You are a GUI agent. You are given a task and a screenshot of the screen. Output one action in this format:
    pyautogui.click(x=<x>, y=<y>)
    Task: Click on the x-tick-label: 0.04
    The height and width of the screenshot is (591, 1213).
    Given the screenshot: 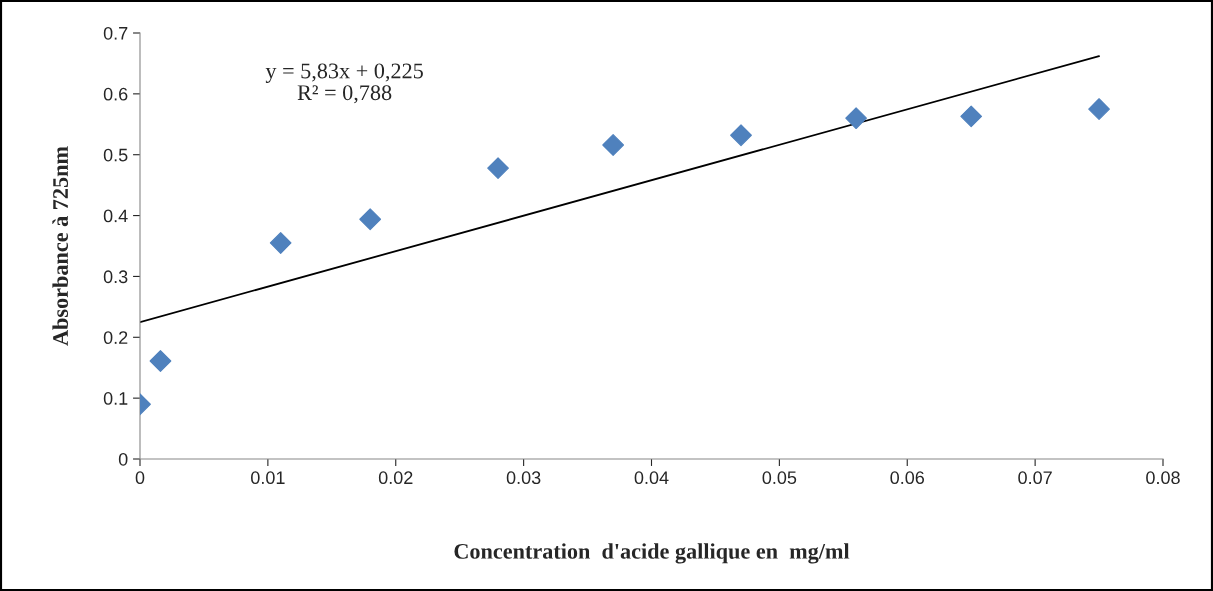 What is the action you would take?
    pyautogui.click(x=651, y=478)
    